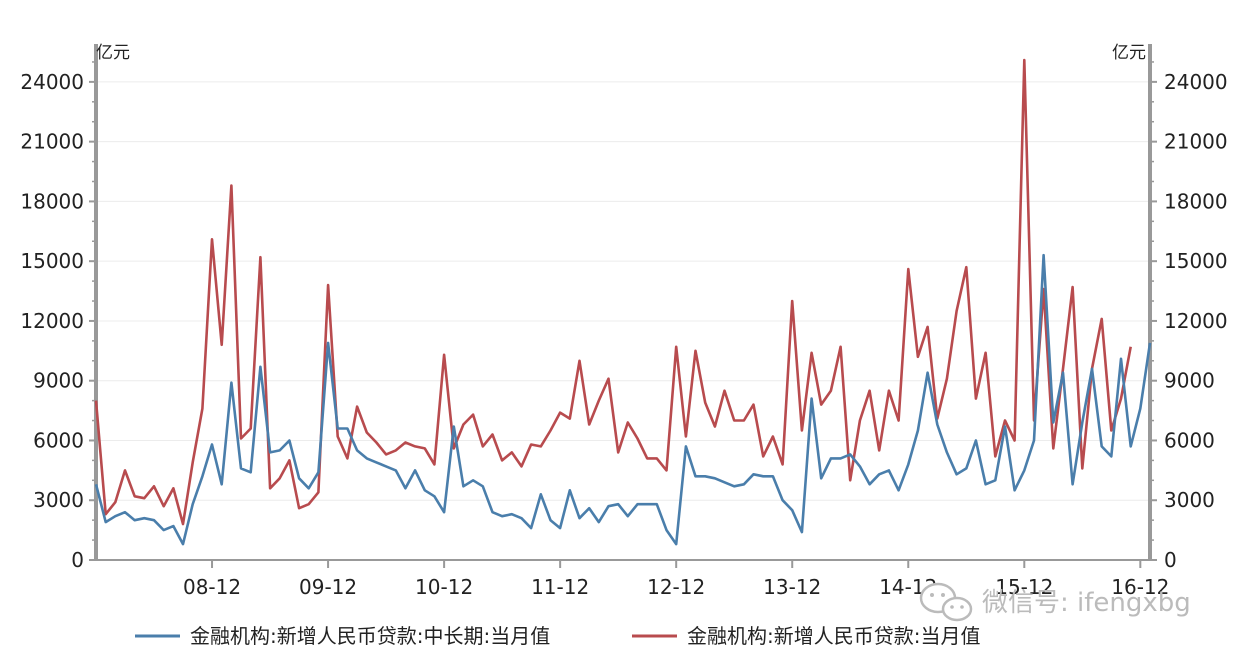  Describe the element at coordinates (1196, 82) in the screenshot. I see `y-tick-label-right: 24000` at that location.